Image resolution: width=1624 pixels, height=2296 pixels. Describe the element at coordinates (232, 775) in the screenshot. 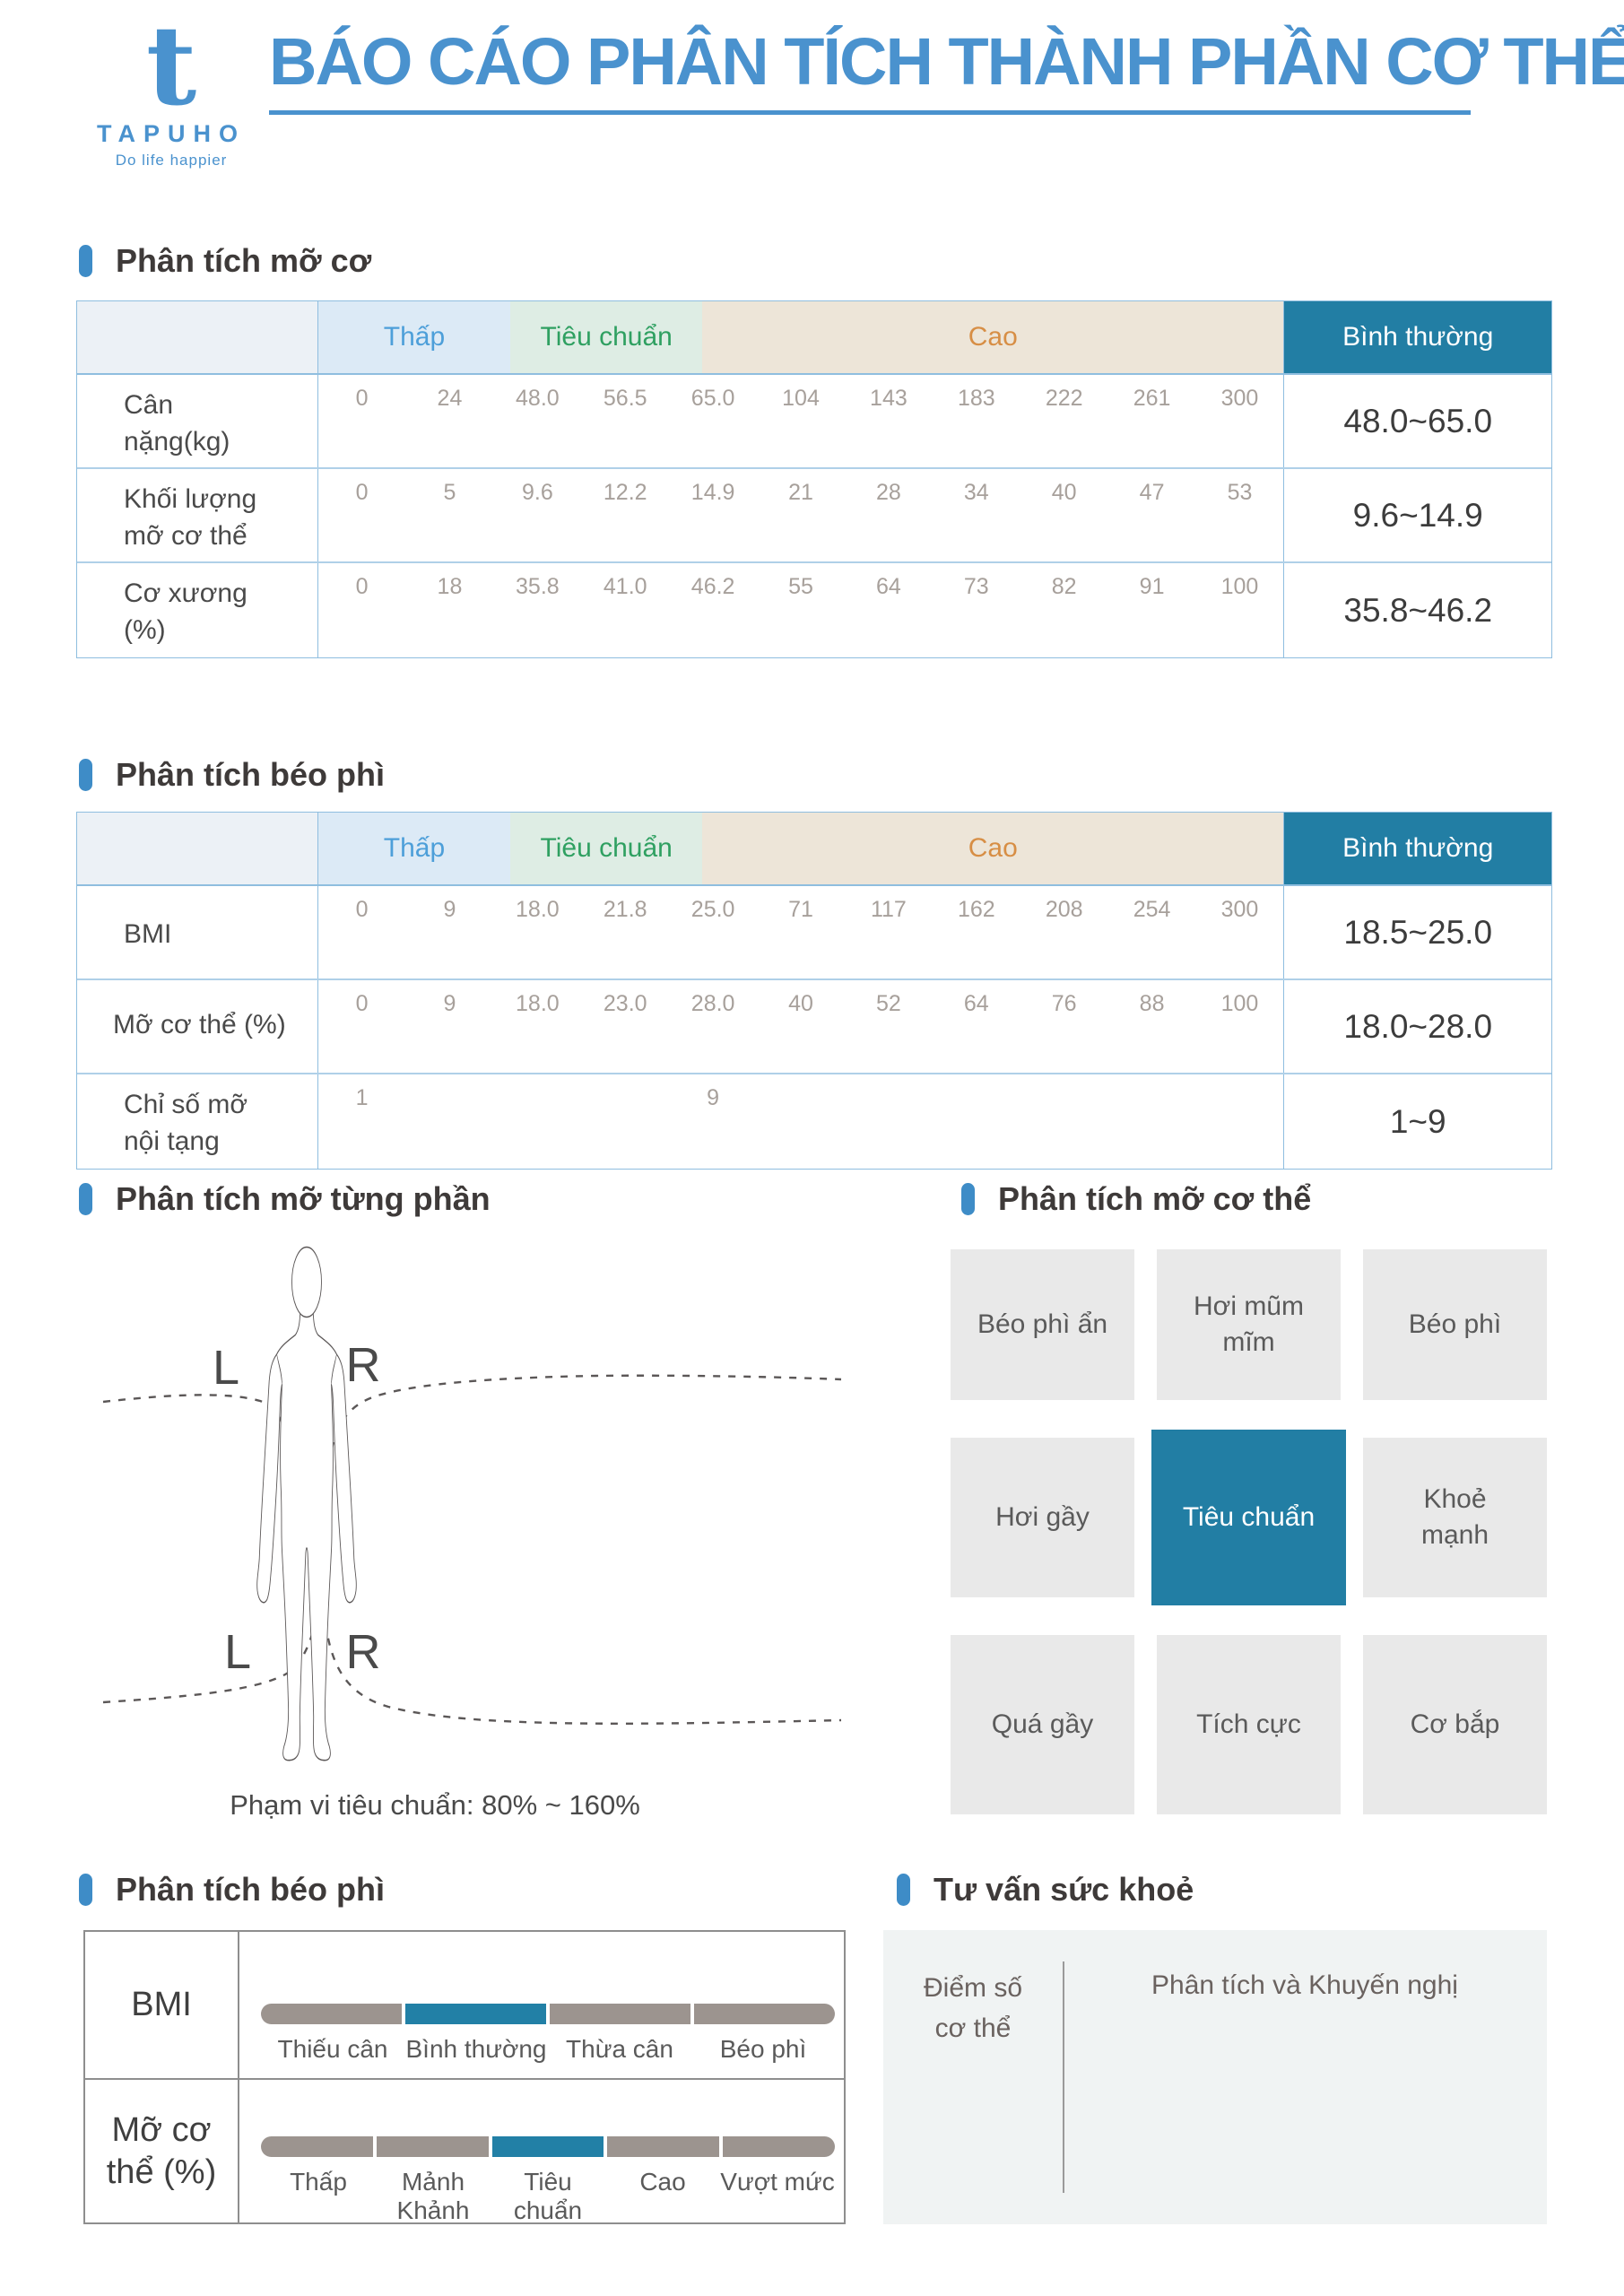

I see `section-obesity-title: Phân tích béo phì` at that location.